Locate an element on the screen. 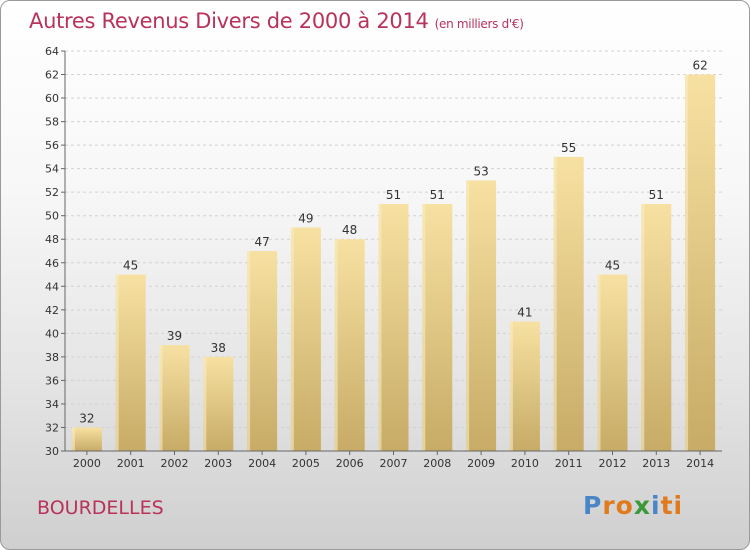 This screenshot has width=750, height=550. bar-value-label: 41 is located at coordinates (524, 313).